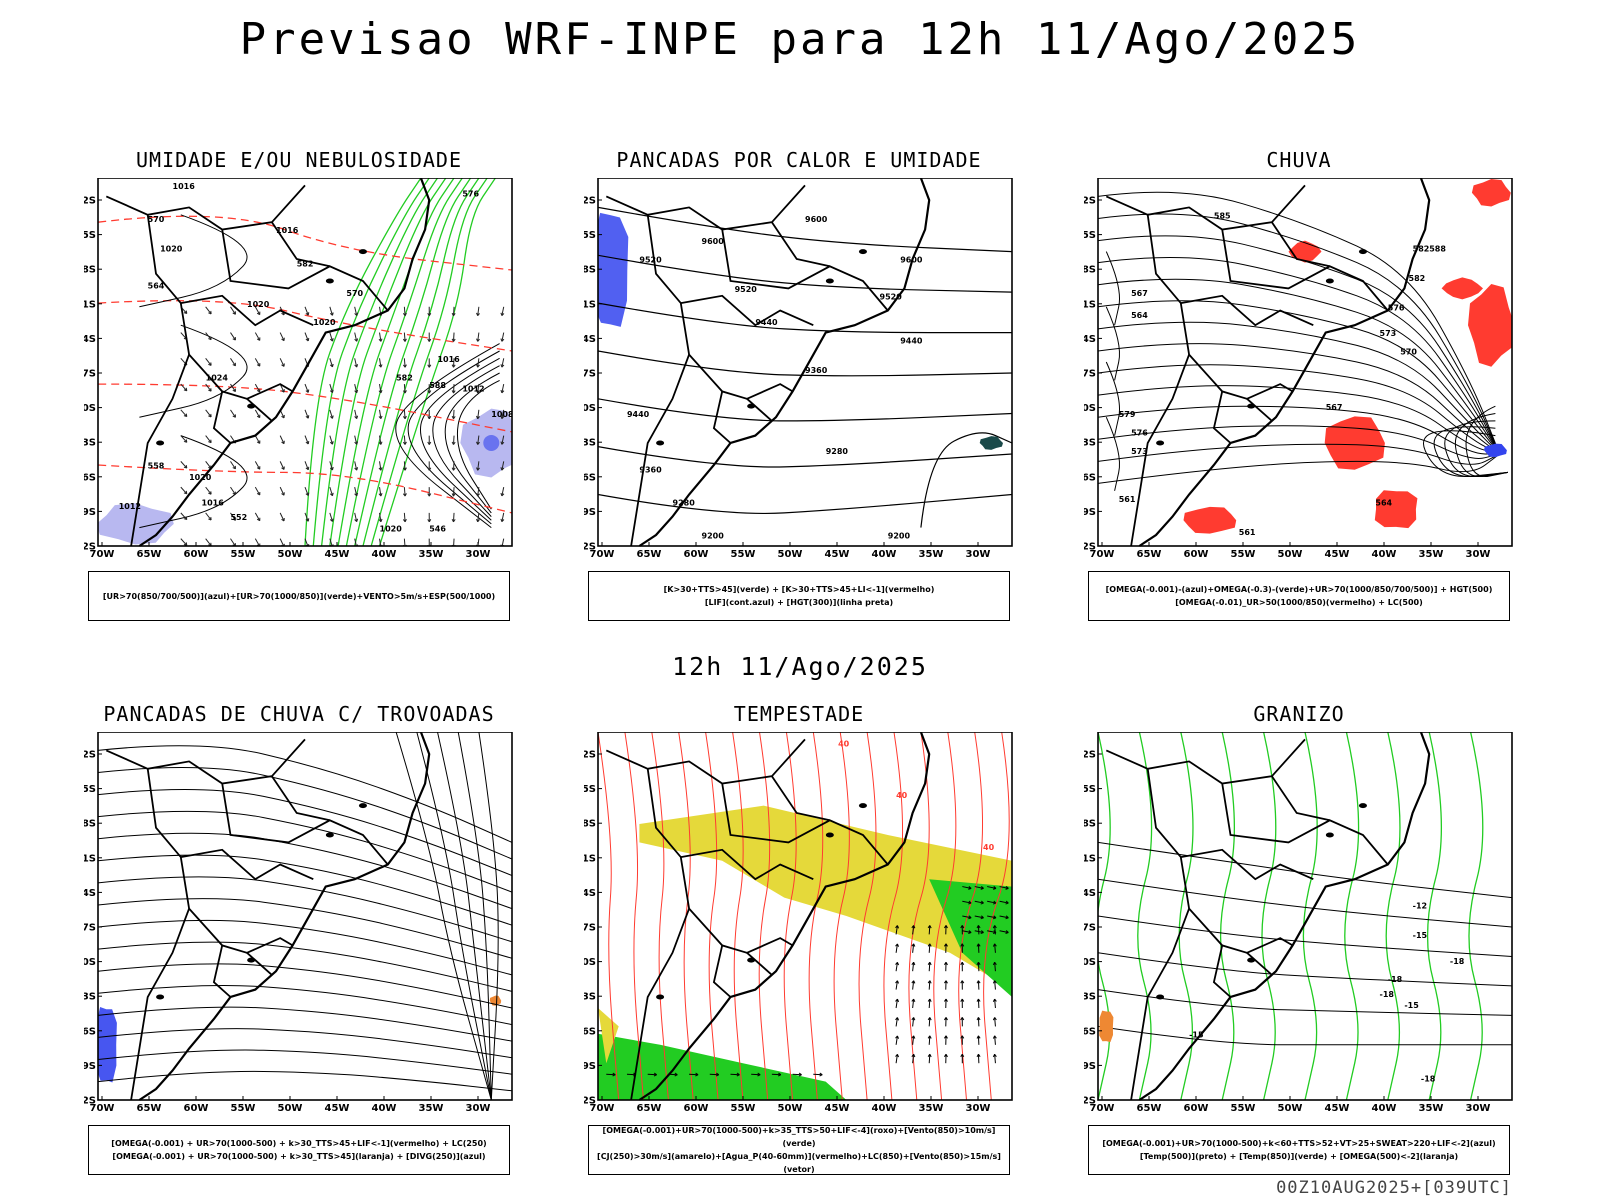 This screenshot has width=1600, height=1200. I want to click on lat-label: 30S, so click(1090, 962).